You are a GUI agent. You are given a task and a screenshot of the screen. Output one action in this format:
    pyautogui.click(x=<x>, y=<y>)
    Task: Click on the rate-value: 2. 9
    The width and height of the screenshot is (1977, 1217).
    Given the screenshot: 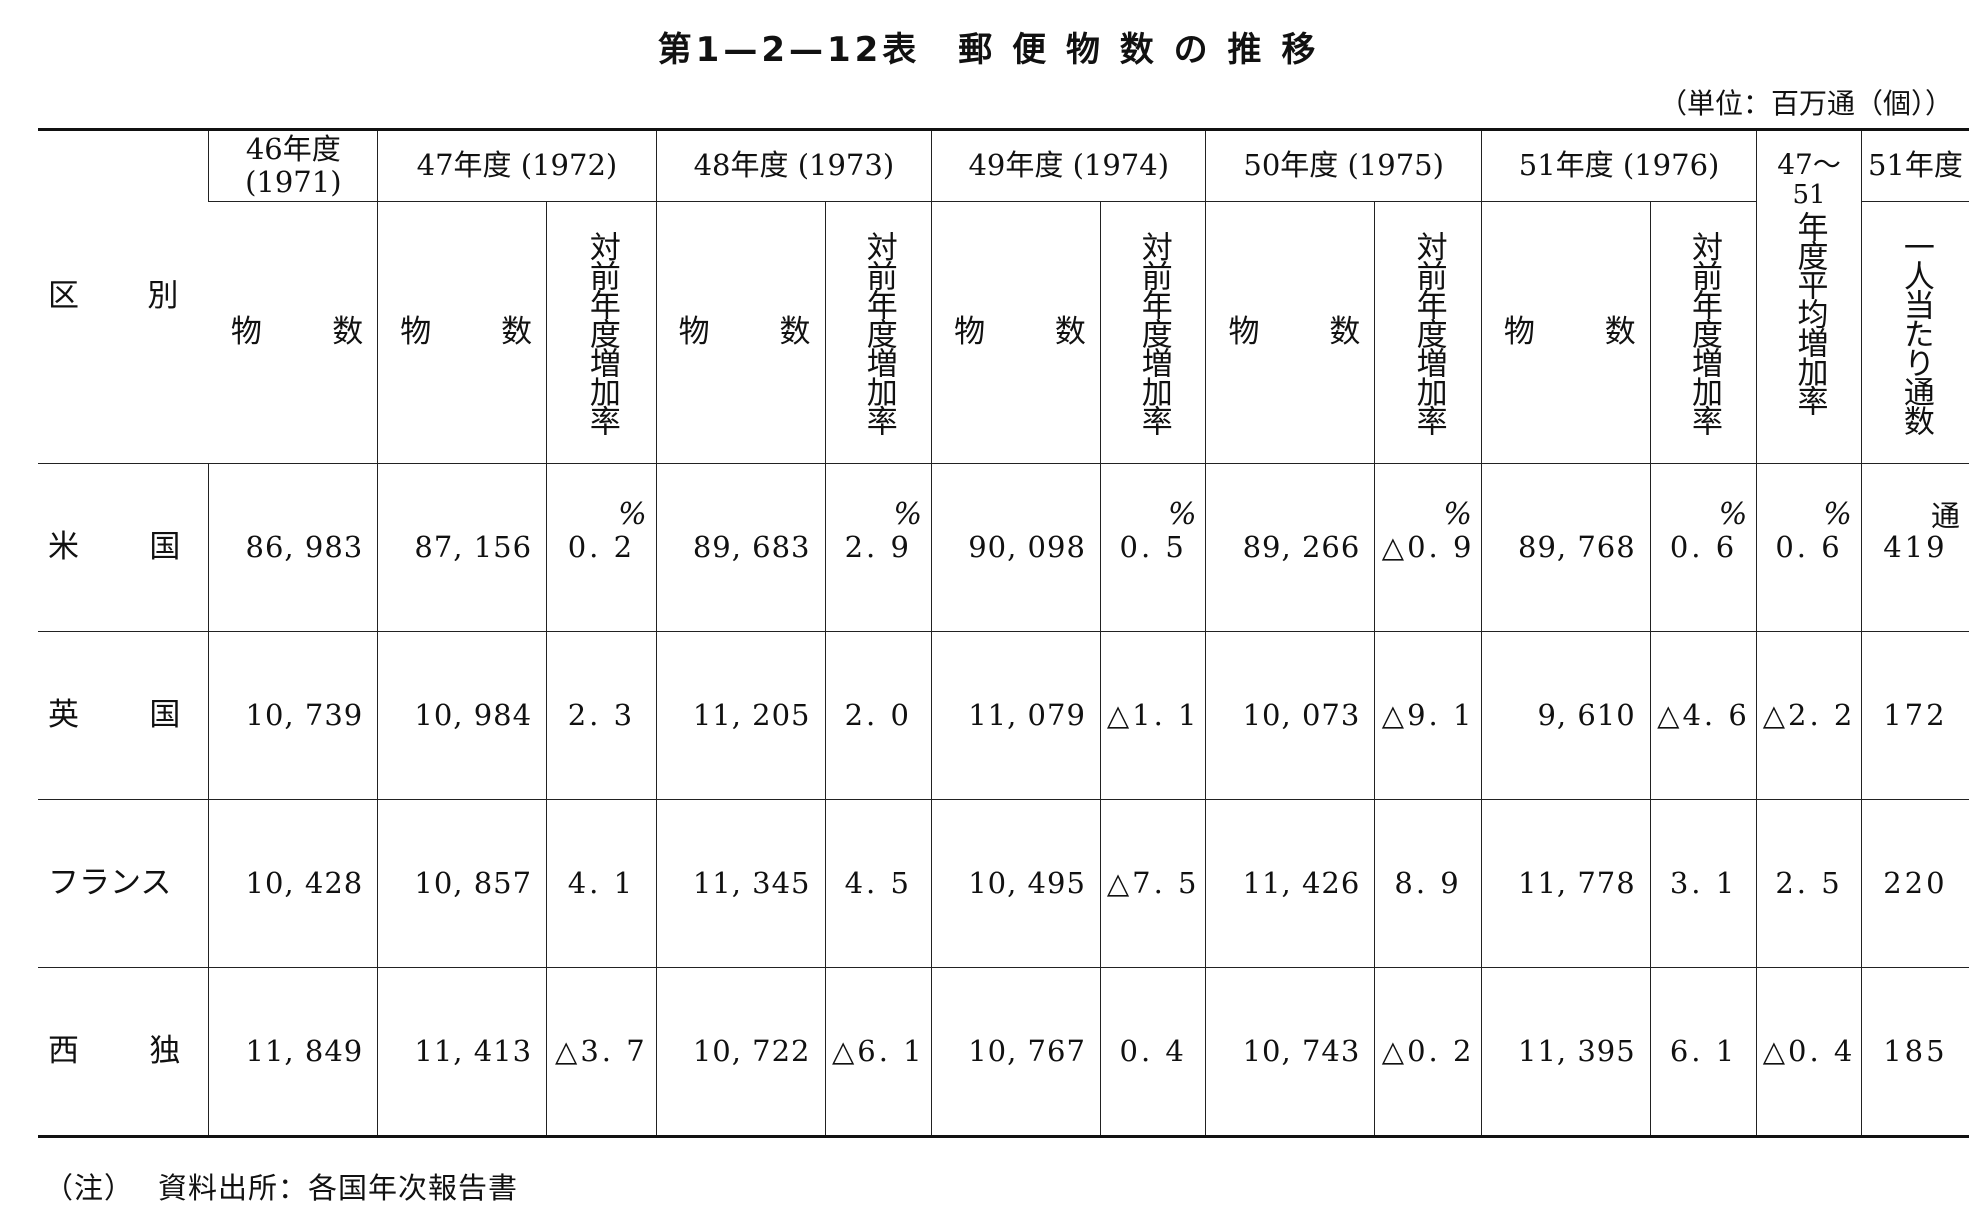 What is the action you would take?
    pyautogui.click(x=878, y=546)
    